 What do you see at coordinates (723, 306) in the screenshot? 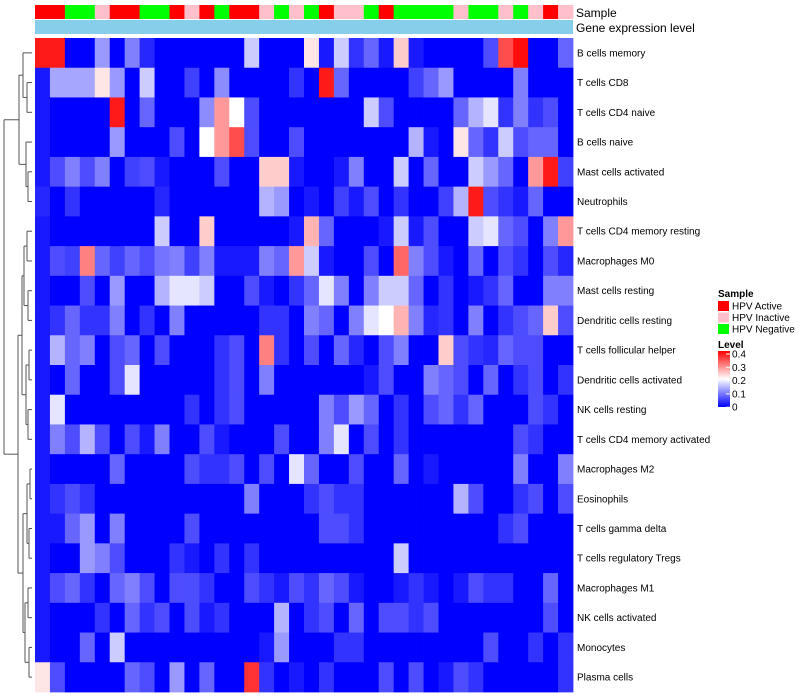
I see `sample-legend-swatch` at bounding box center [723, 306].